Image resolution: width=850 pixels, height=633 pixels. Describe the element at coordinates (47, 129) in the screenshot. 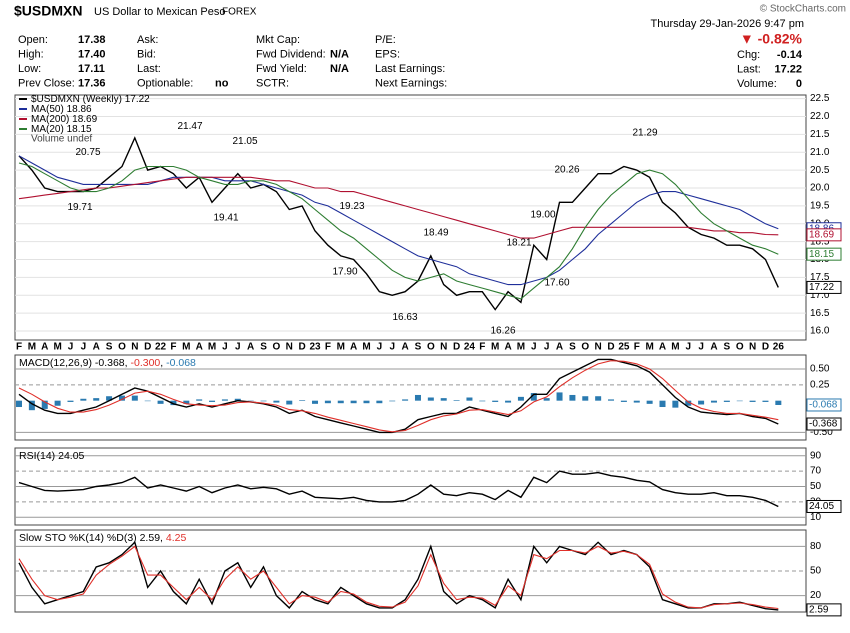

I see `legend-name: MA(20)` at that location.